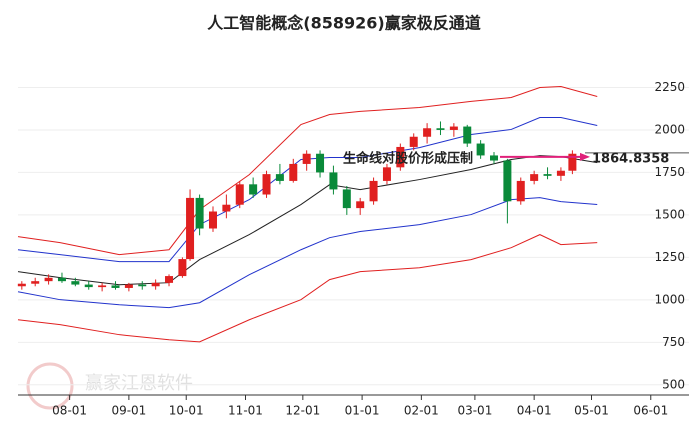  Describe the element at coordinates (421, 411) in the screenshot. I see `x-tick-label: 02-01` at that location.